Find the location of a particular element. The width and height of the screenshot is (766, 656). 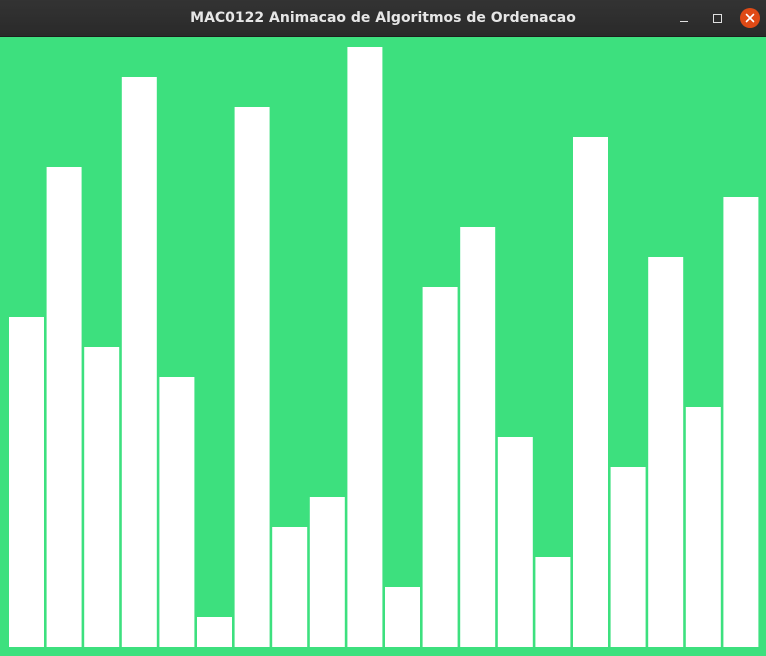

maximize-icon is located at coordinates (717, 18).